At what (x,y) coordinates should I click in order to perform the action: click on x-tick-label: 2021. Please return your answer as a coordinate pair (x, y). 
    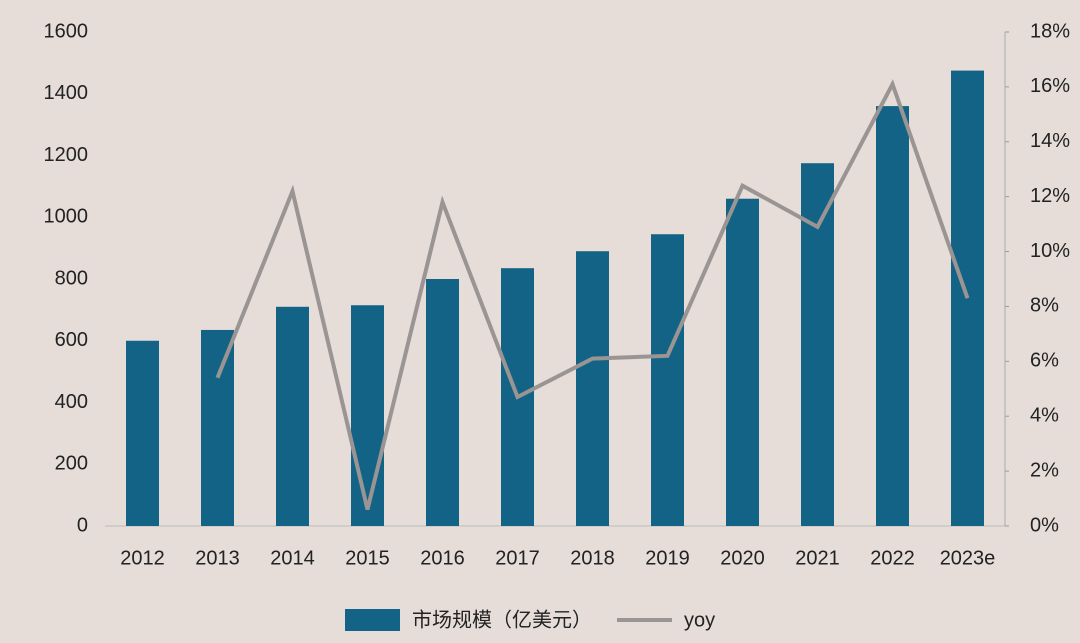
    Looking at the image, I should click on (817, 558).